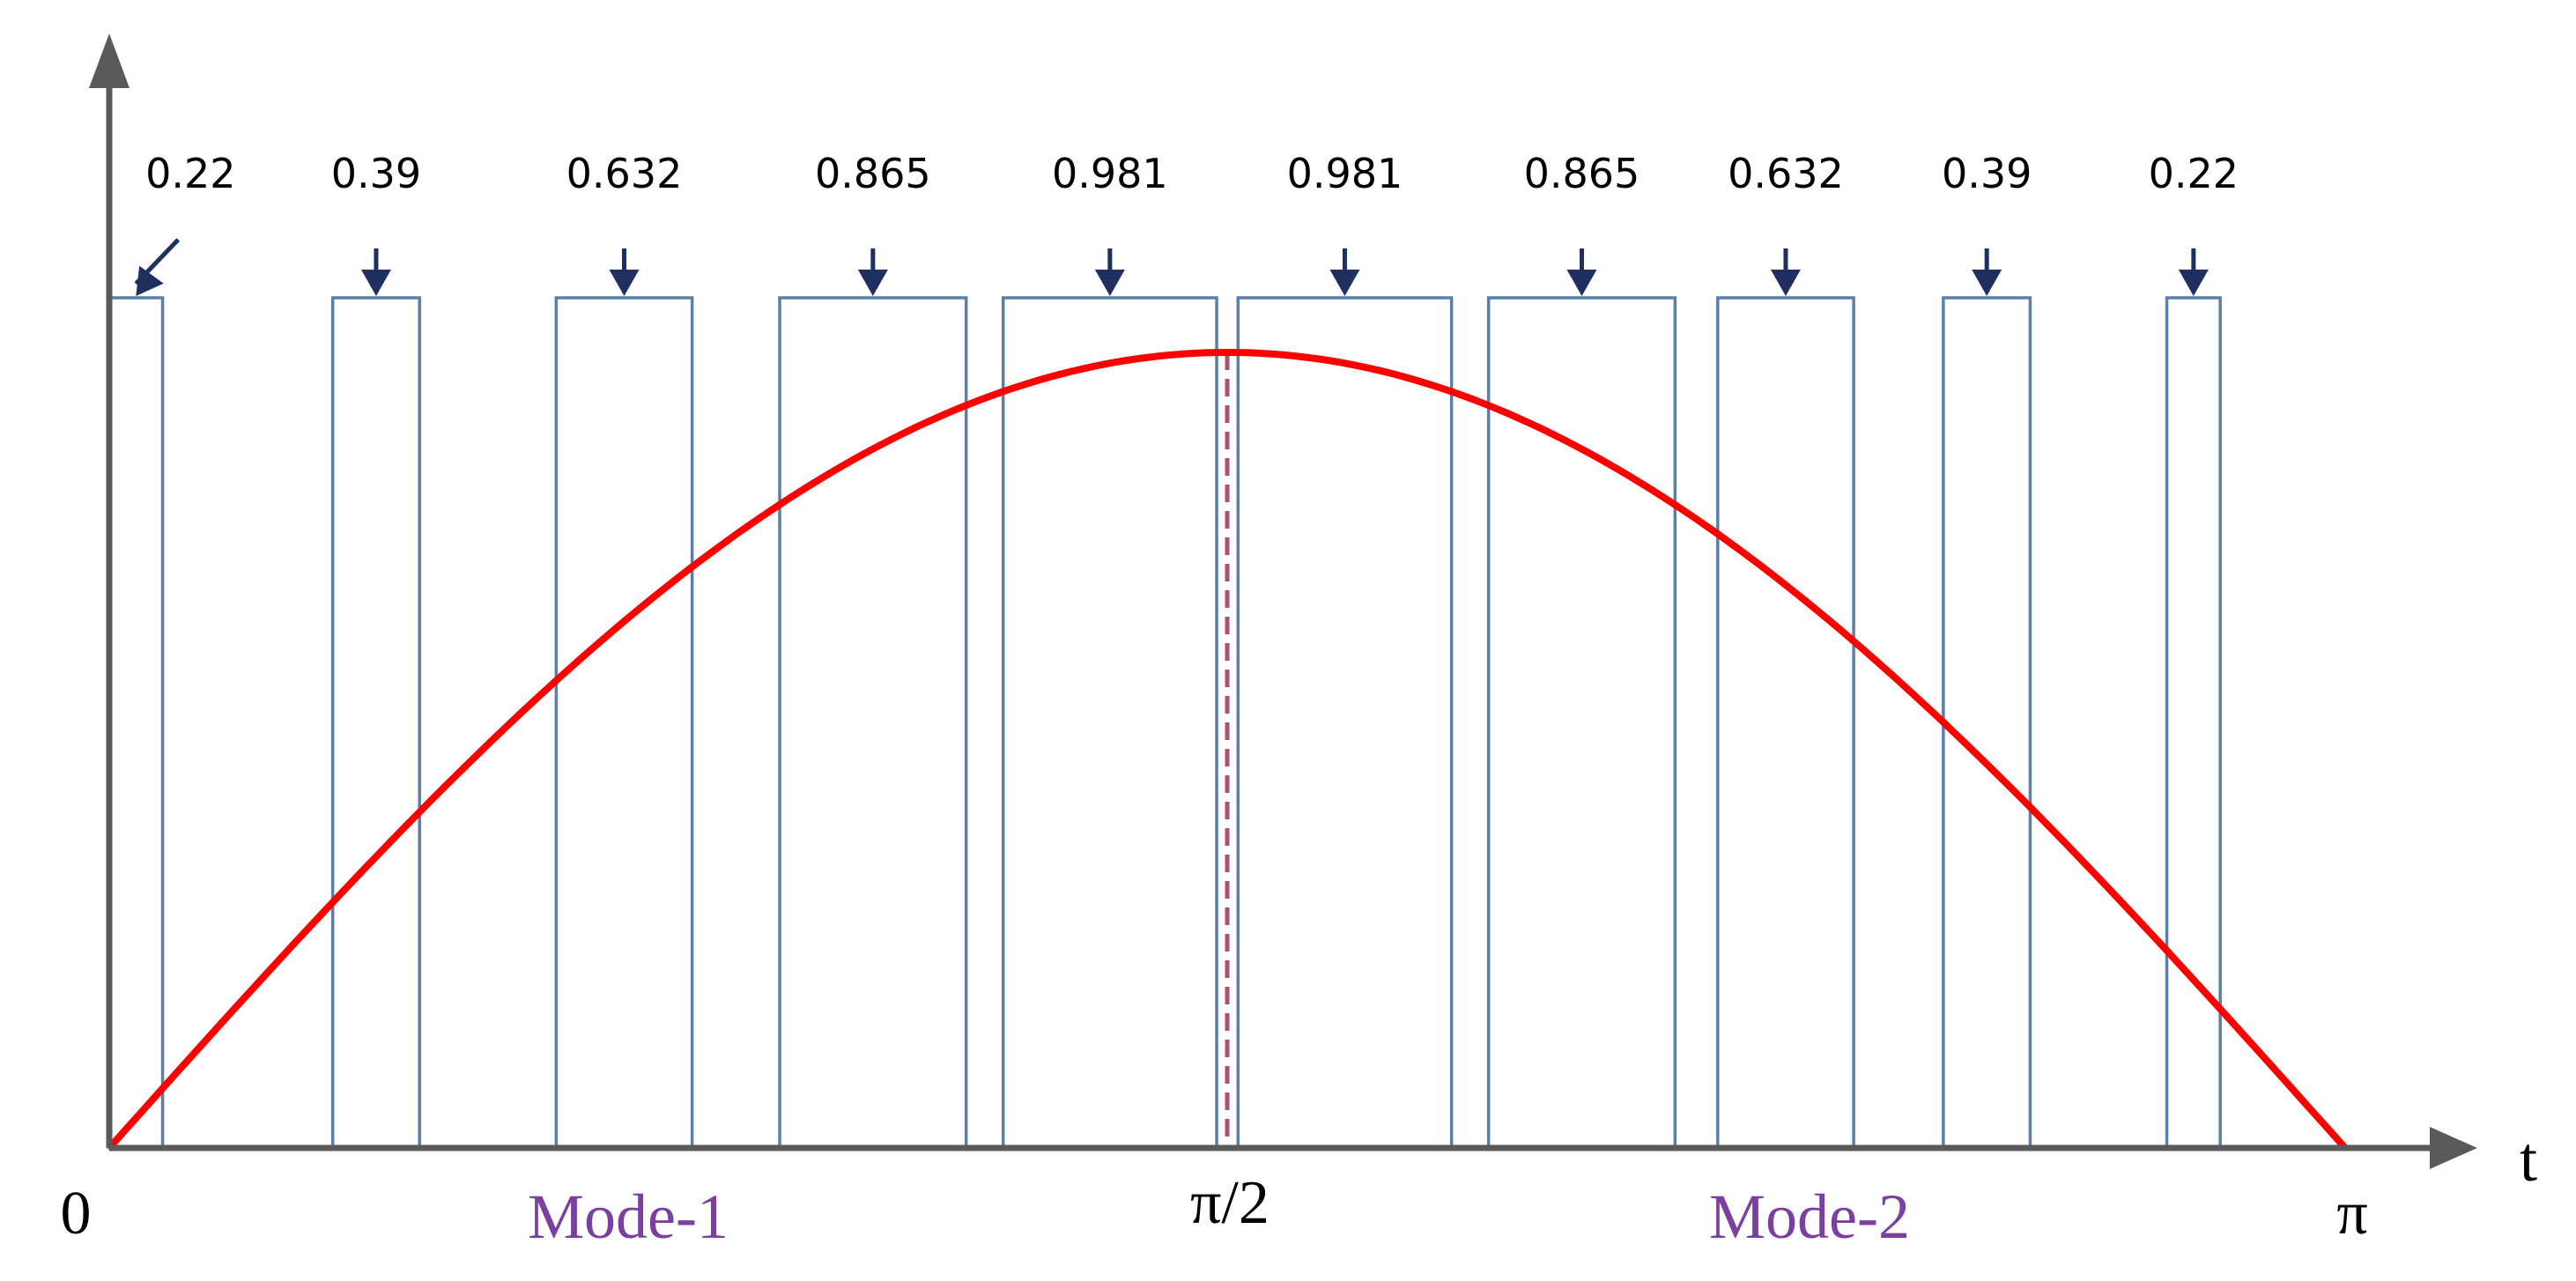 The height and width of the screenshot is (1281, 2576). What do you see at coordinates (2529, 1159) in the screenshot?
I see `x-axis-label: t` at bounding box center [2529, 1159].